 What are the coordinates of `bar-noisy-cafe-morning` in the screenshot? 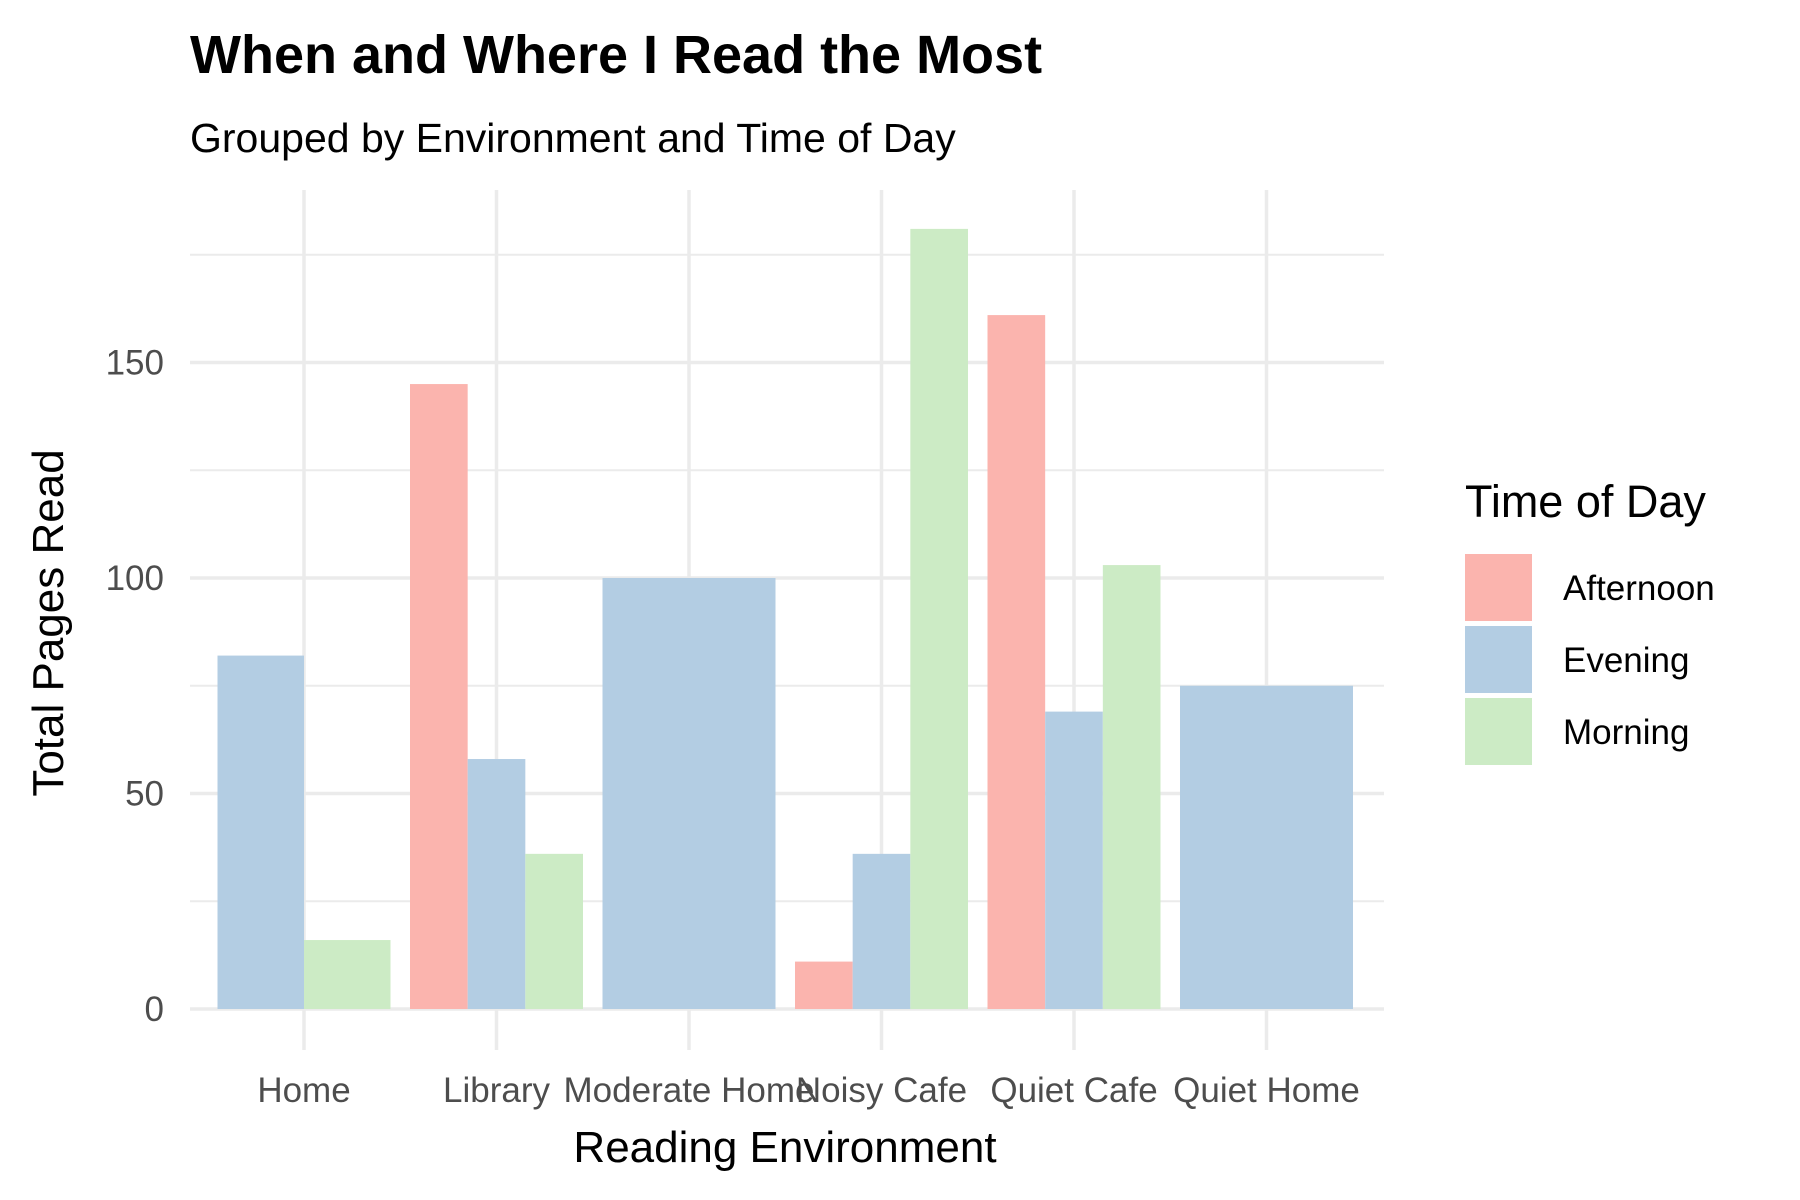 It's located at (939, 618).